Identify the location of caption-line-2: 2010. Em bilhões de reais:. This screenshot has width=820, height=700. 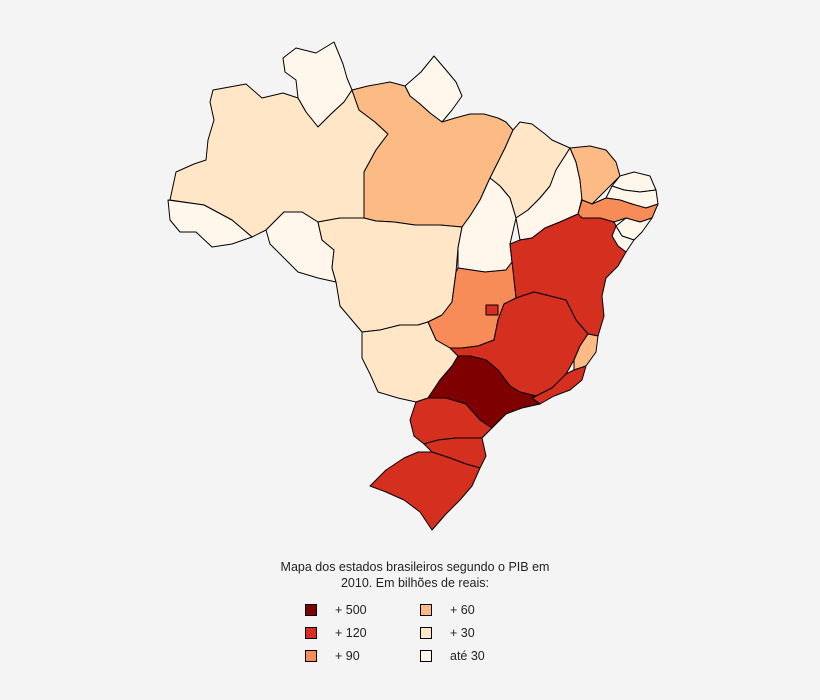
(414, 583).